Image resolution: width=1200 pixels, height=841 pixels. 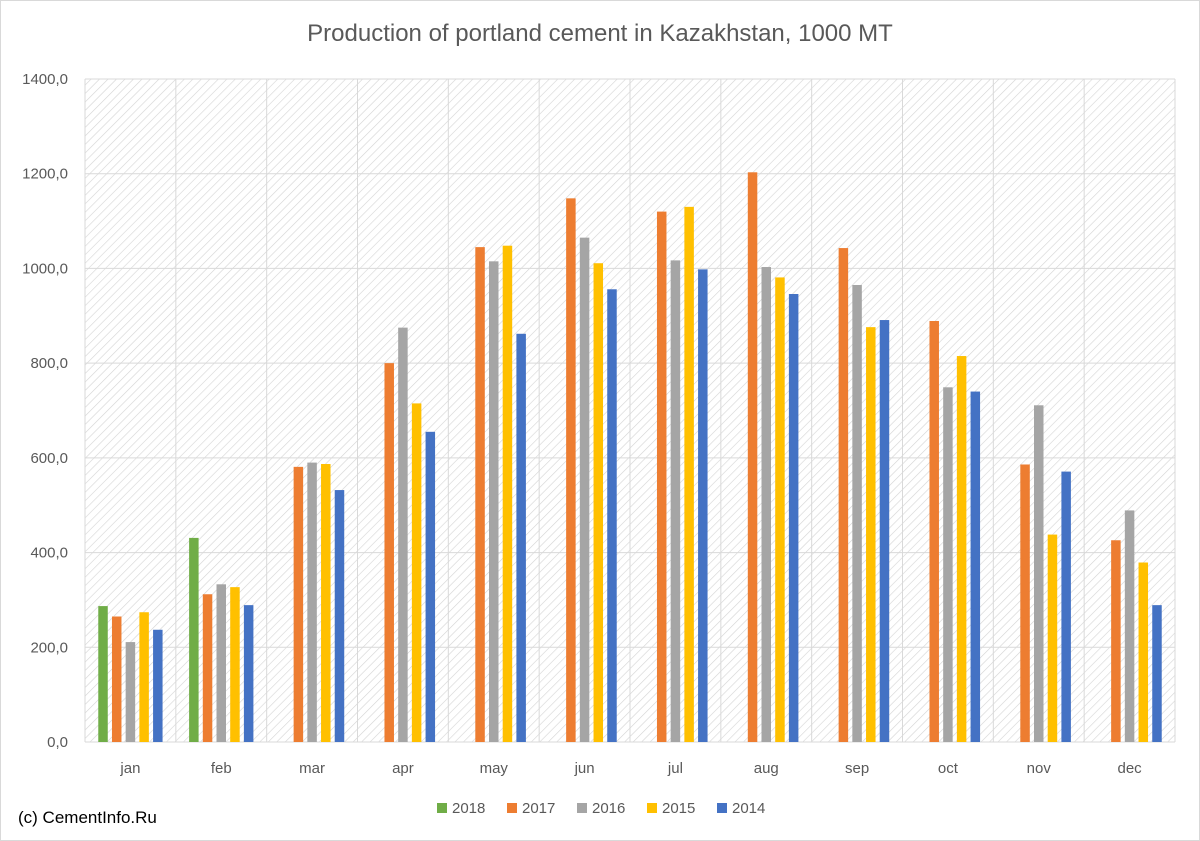 I want to click on legend-swatch-2018, so click(x=442, y=808).